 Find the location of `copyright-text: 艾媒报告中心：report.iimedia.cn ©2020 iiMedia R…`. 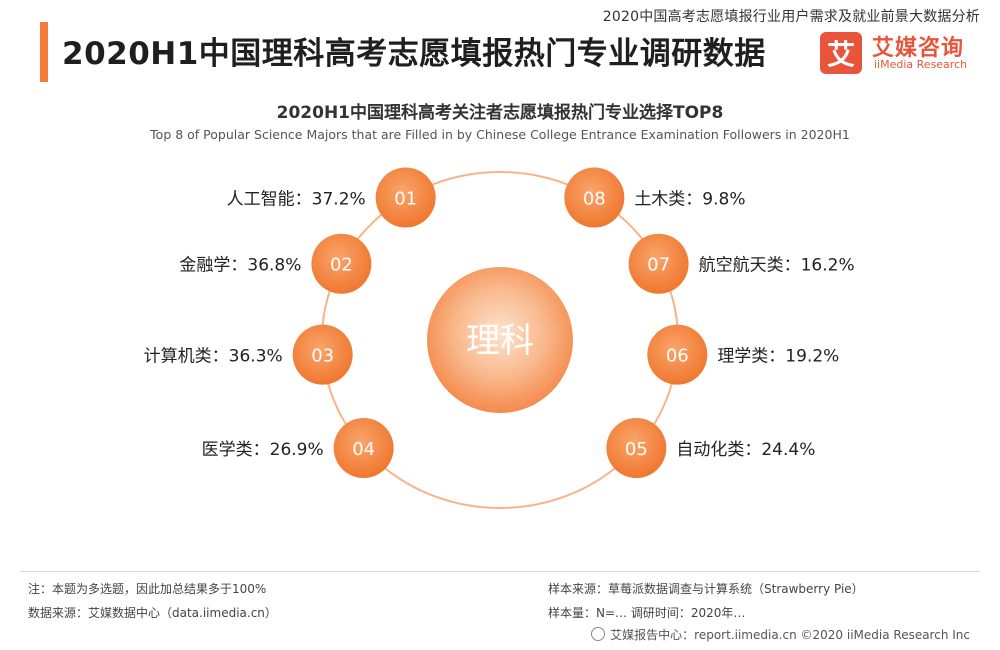

copyright-text: 艾媒报告中心：report.iimedia.cn ©2020 iiMedia R… is located at coordinates (790, 635).